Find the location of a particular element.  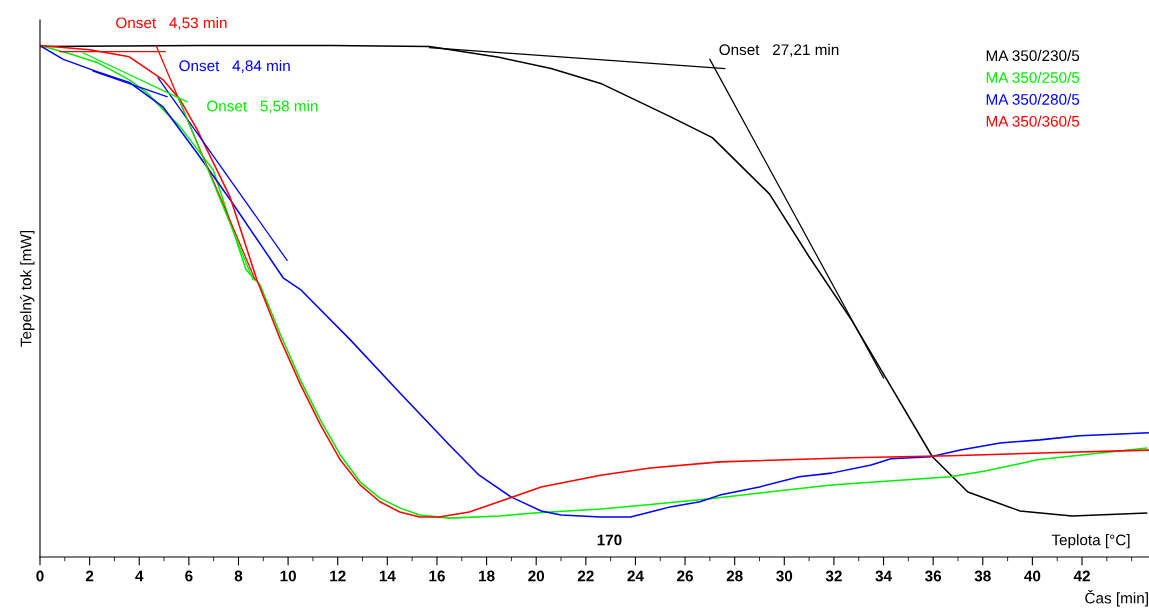

x-tick-label: 34 is located at coordinates (883, 576).